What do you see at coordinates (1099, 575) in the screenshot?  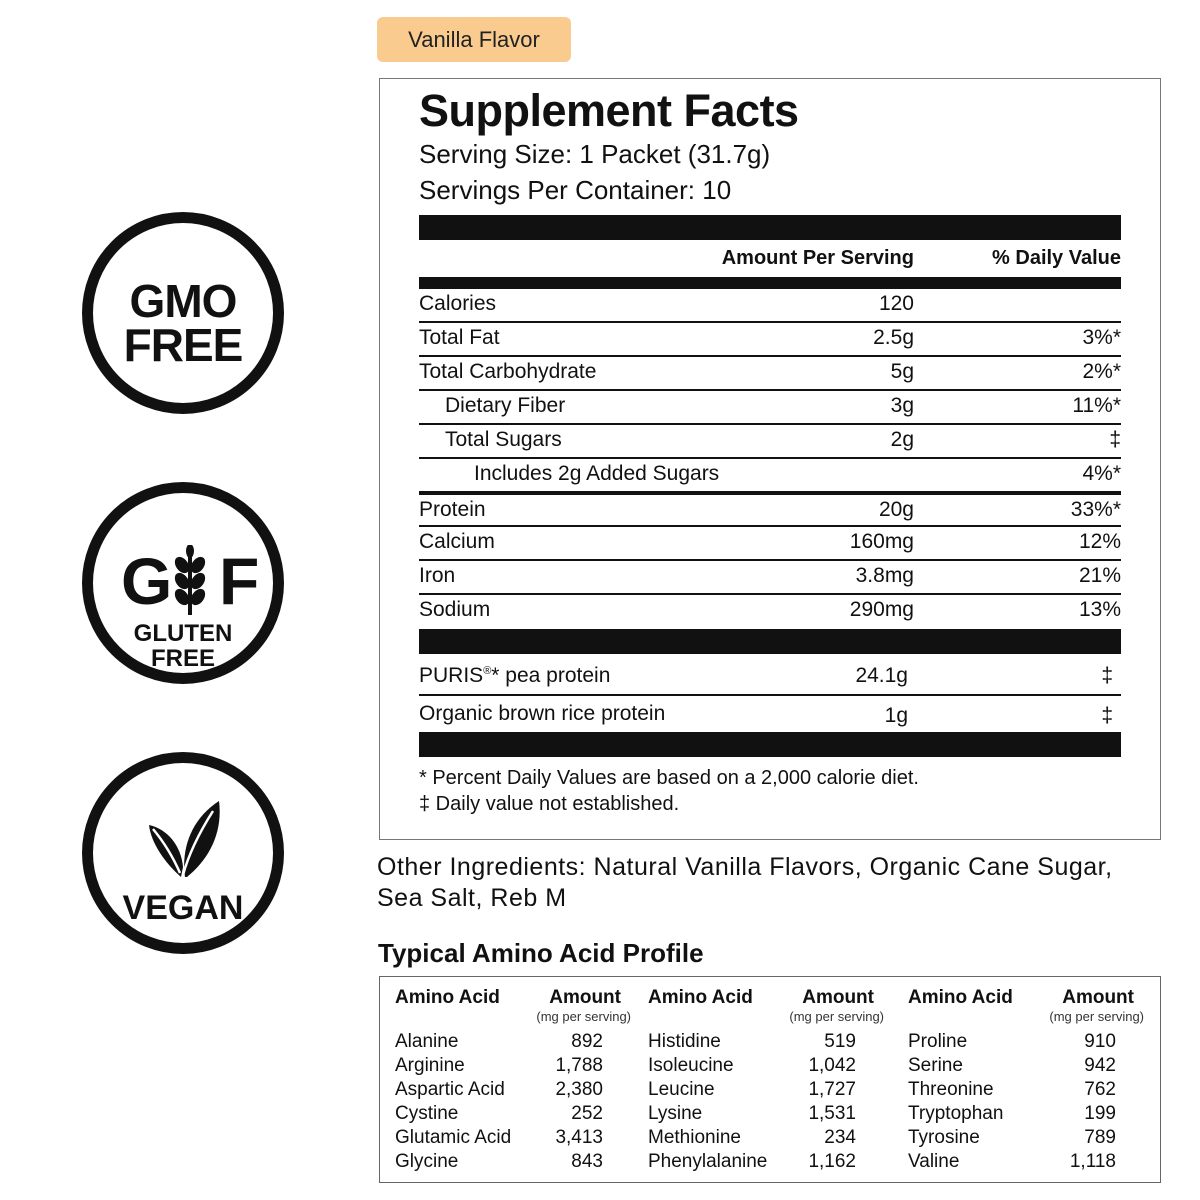 I see `nutrient-dv: 21%` at bounding box center [1099, 575].